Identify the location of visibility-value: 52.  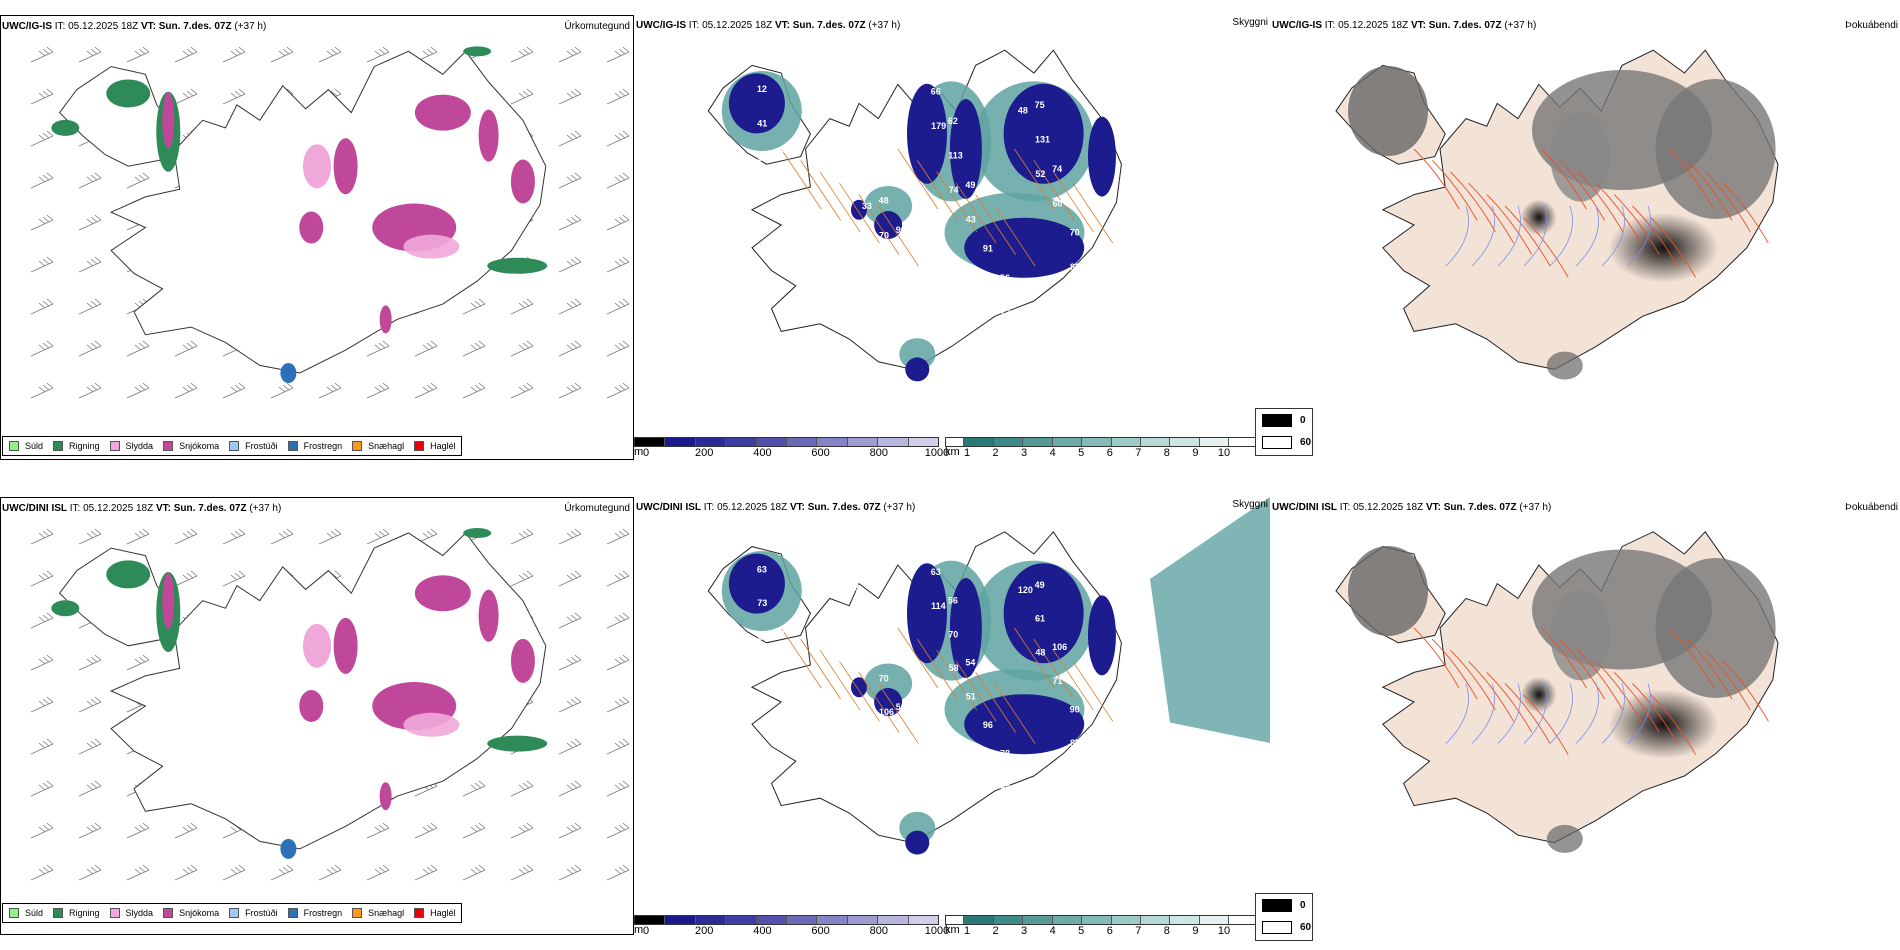
(919, 328).